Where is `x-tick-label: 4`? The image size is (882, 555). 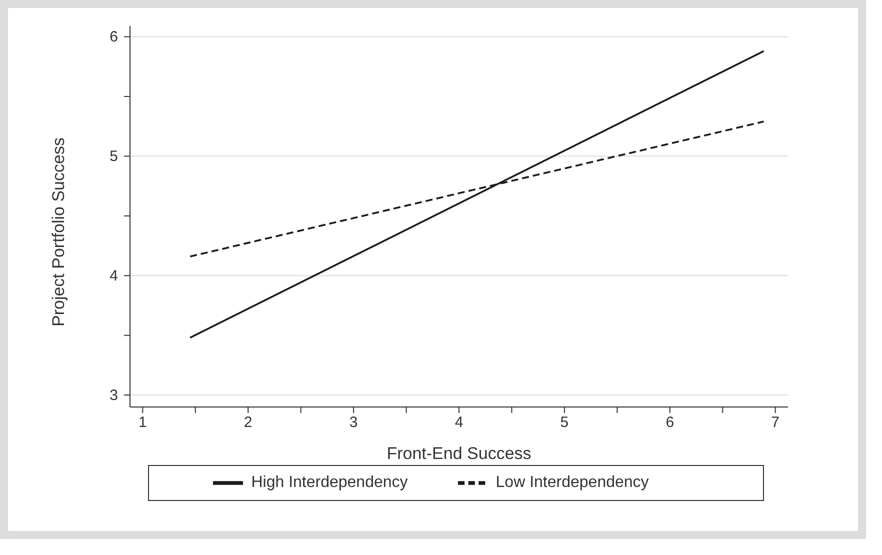 x-tick-label: 4 is located at coordinates (459, 422).